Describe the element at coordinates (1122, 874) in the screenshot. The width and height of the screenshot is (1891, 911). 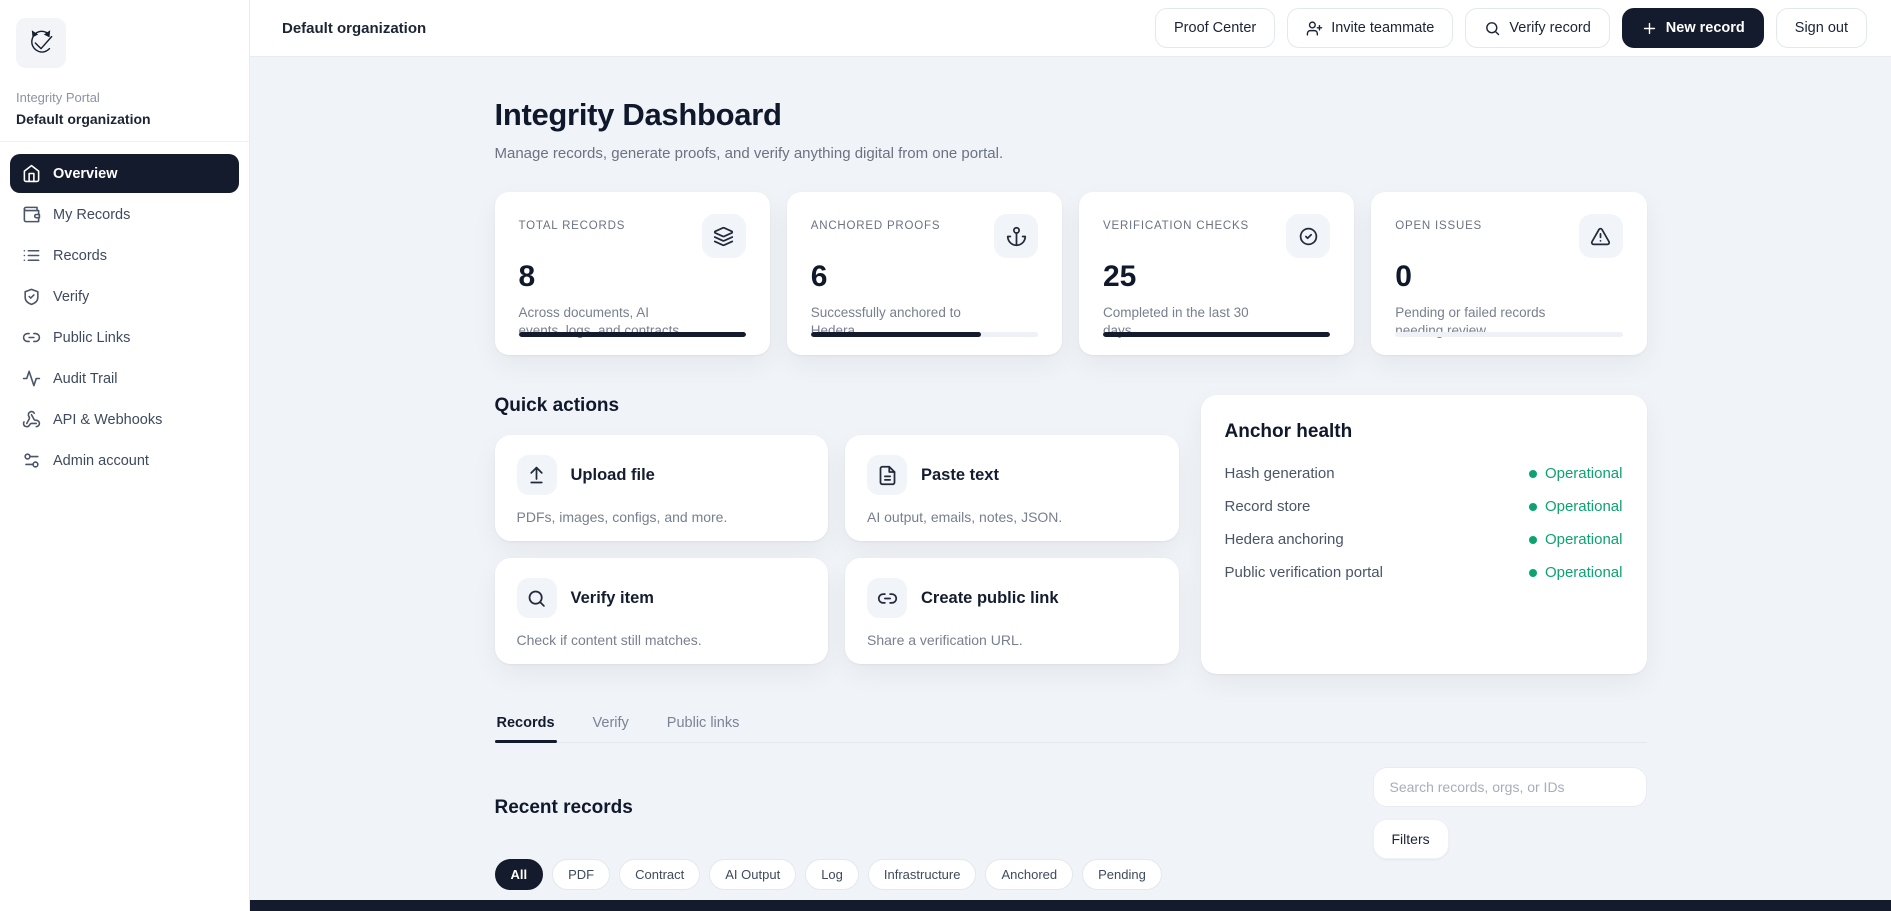
I see `chip-pending: Pending` at that location.